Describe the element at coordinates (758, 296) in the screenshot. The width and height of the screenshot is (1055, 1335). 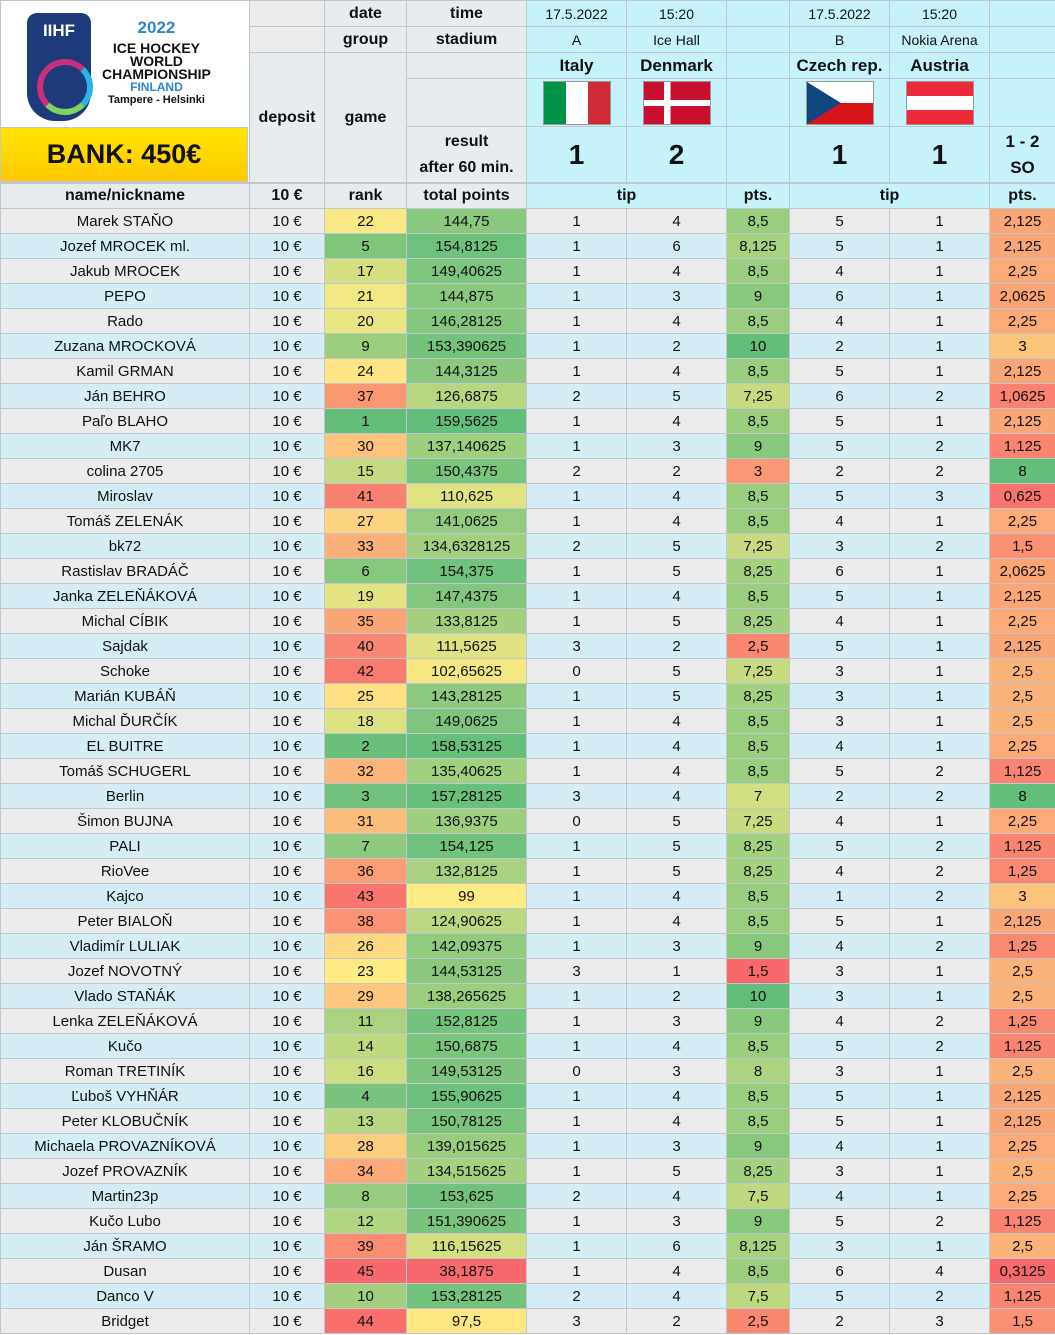
I see `pts1-cell: 9` at that location.